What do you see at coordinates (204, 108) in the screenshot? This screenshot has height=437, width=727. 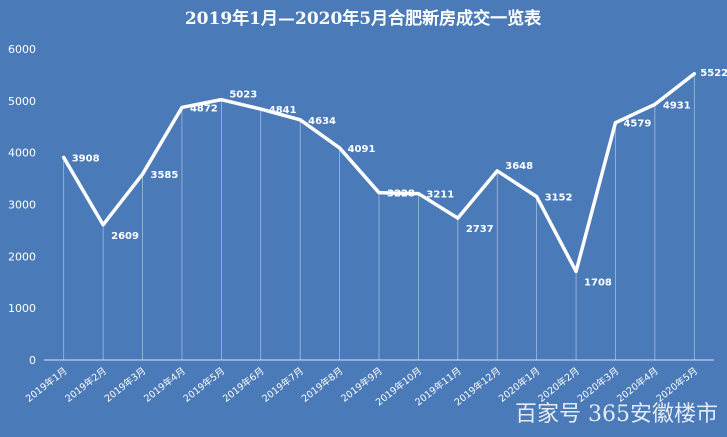 I see `data-label: 4872` at bounding box center [204, 108].